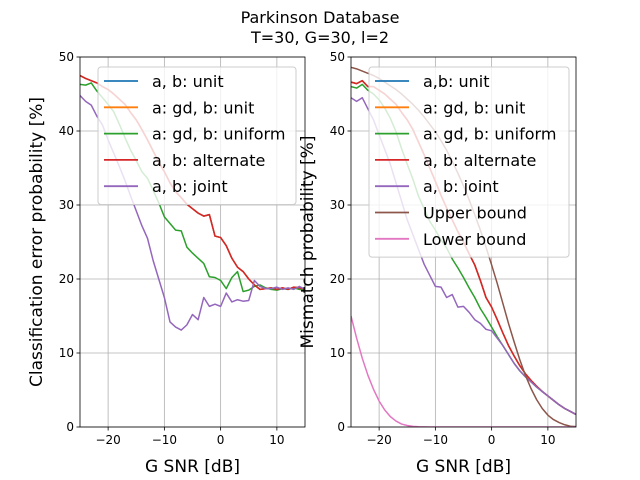  Describe the element at coordinates (188, 81) in the screenshot. I see `legend-entry: a, b: unit` at that location.